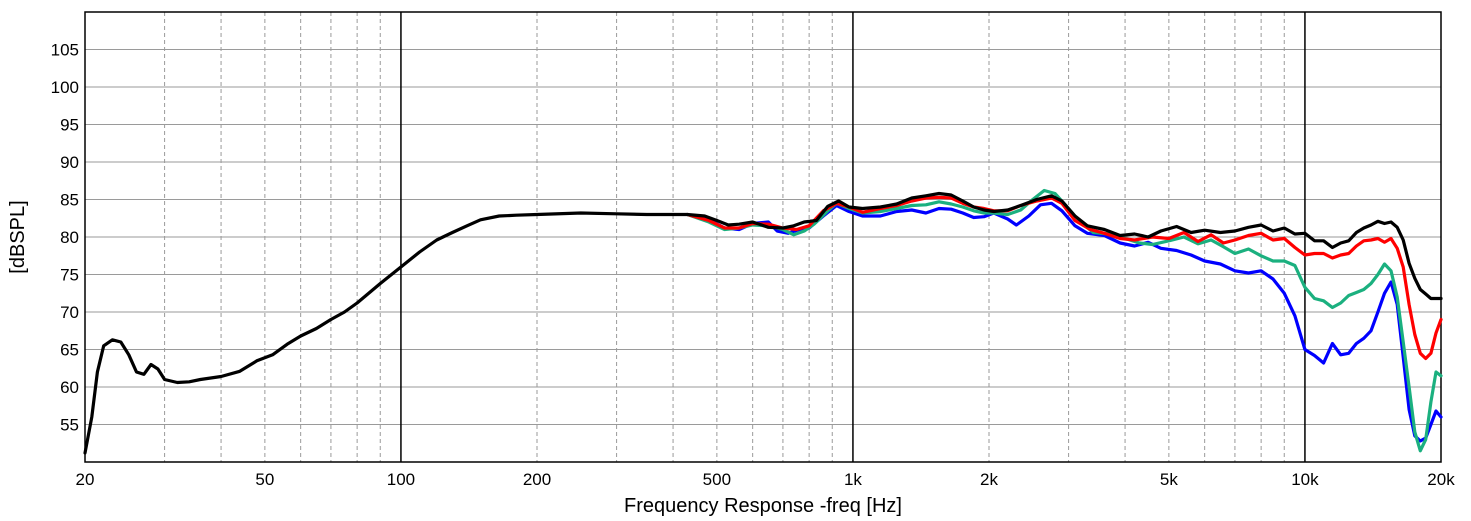 The image size is (1471, 521). I want to click on x-tick-label: 10k, so click(1305, 479).